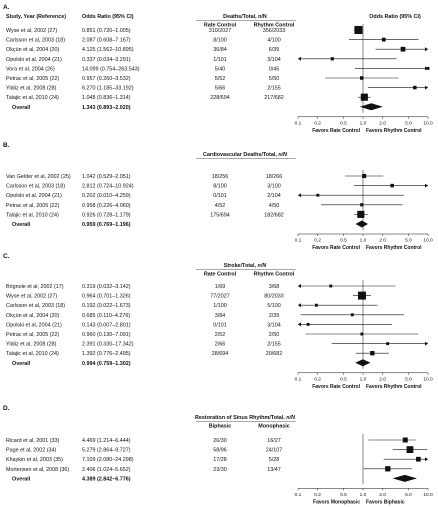 This screenshot has height=507, width=438. I want to click on study-label: Petrac et al, 2005 (22), so click(33, 335).